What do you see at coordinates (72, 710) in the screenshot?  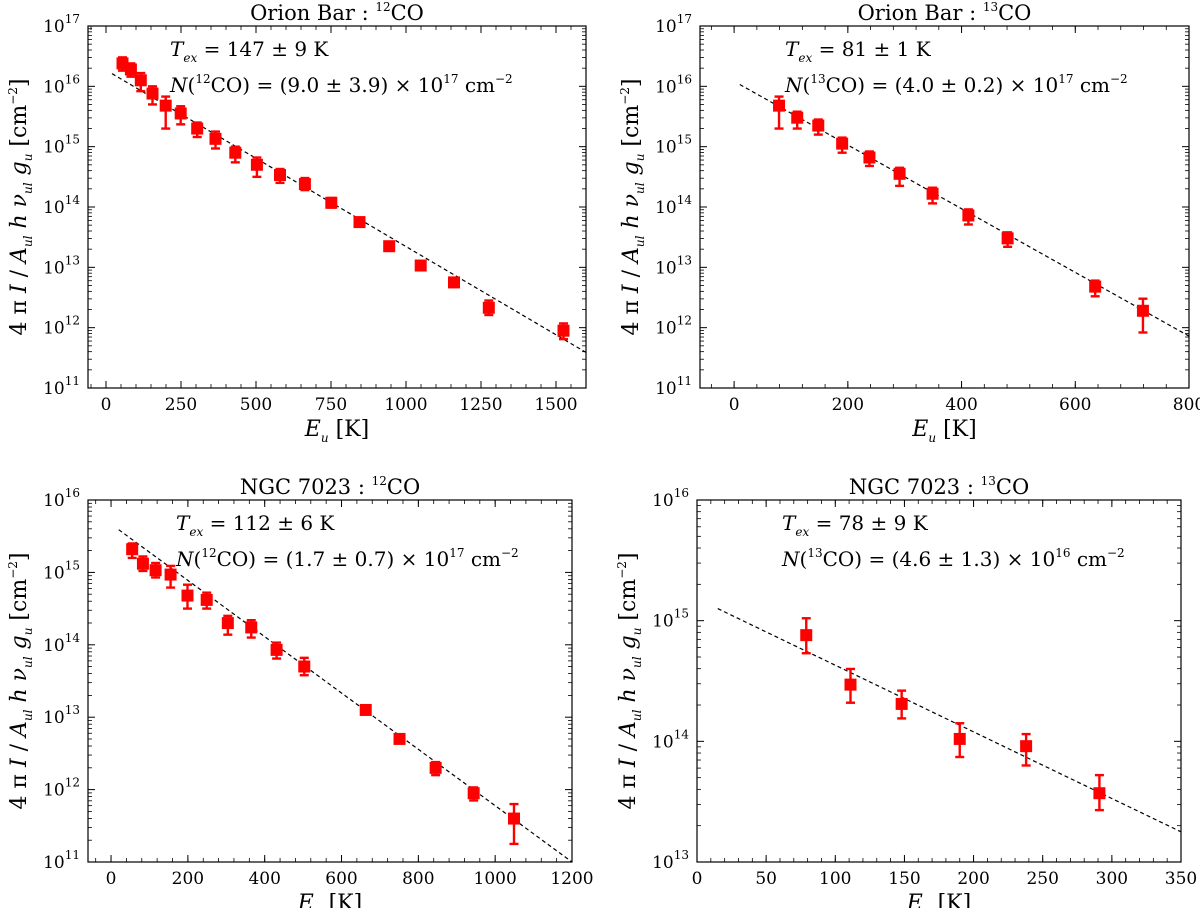 I see `y-tick-exponent: 13` at bounding box center [72, 710].